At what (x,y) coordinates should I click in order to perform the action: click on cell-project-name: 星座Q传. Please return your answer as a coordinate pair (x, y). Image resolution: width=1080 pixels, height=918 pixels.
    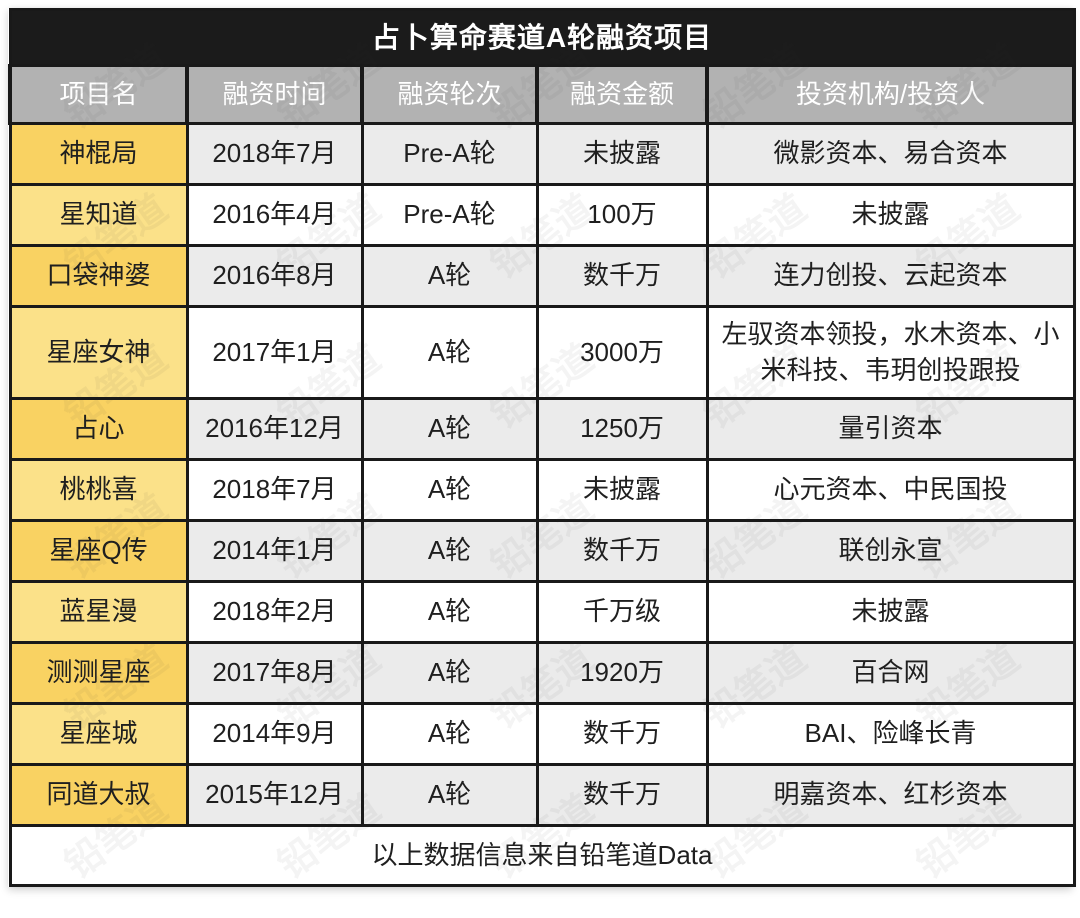
    Looking at the image, I should click on (98, 551).